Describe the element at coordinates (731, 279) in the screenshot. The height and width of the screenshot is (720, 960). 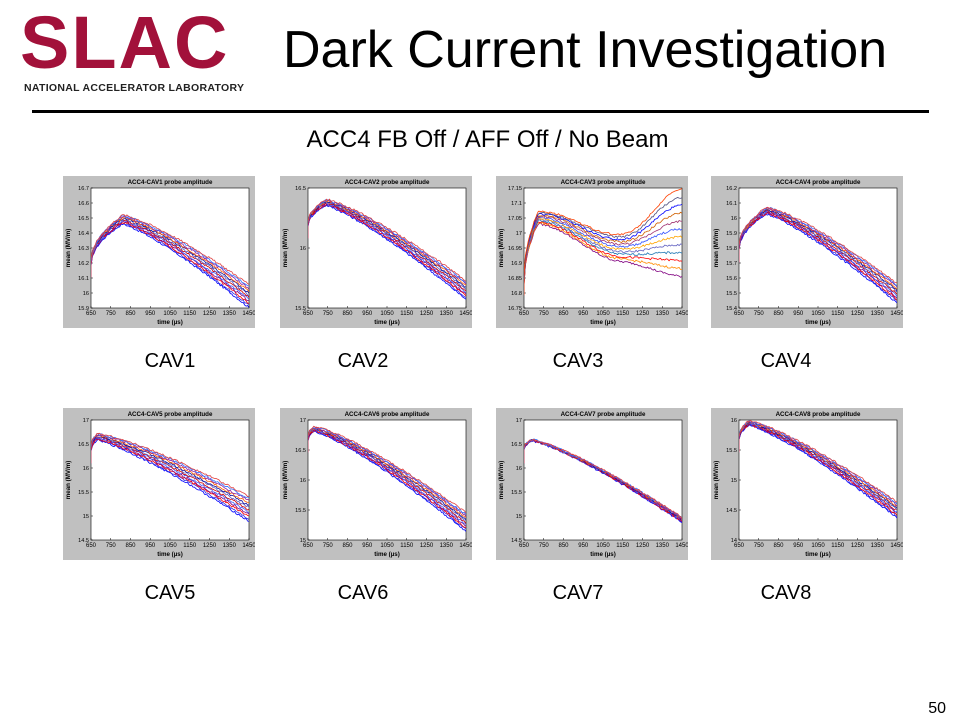
I see `y-tick-label: 15.6` at that location.